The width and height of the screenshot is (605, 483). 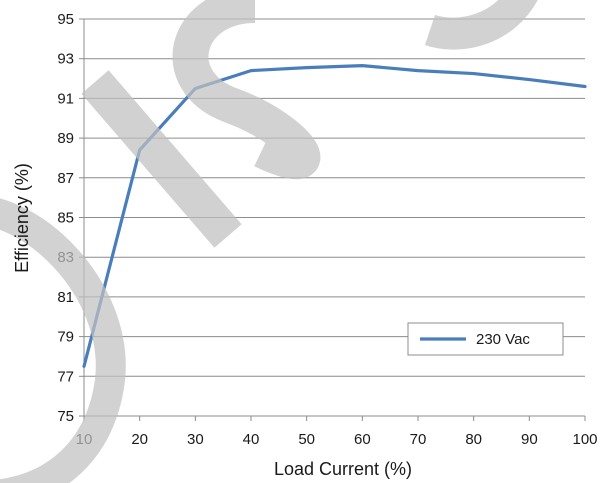 I want to click on watermark-letter-c, so click(x=481, y=25).